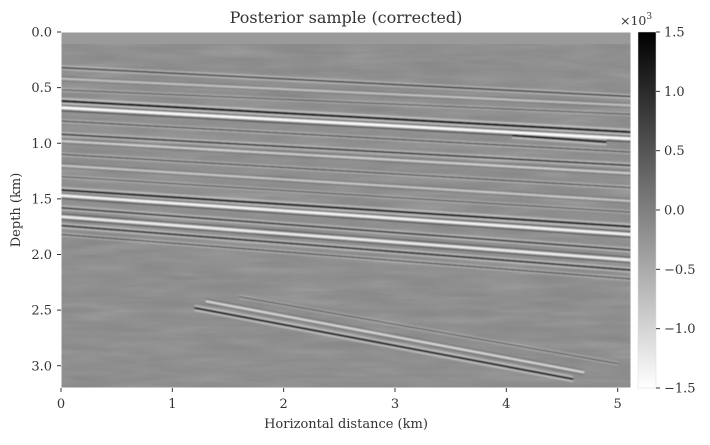  Describe the element at coordinates (346, 17) in the screenshot. I see `chart-title: Posterior sample (corrected)` at that location.